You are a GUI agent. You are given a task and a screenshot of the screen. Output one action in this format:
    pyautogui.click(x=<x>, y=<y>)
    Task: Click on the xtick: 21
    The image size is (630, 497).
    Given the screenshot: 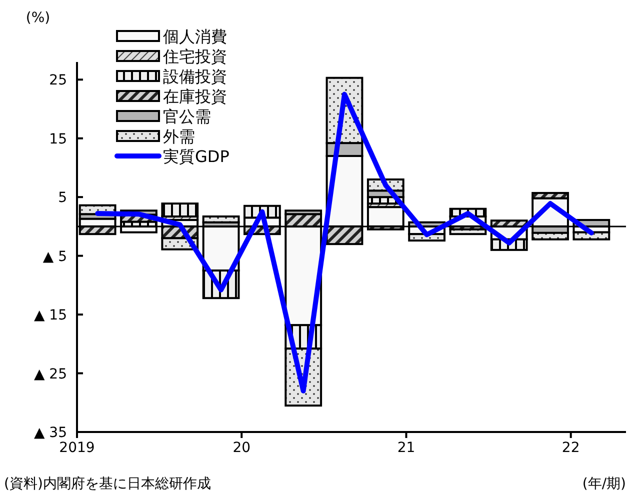 What is the action you would take?
    pyautogui.click(x=406, y=448)
    